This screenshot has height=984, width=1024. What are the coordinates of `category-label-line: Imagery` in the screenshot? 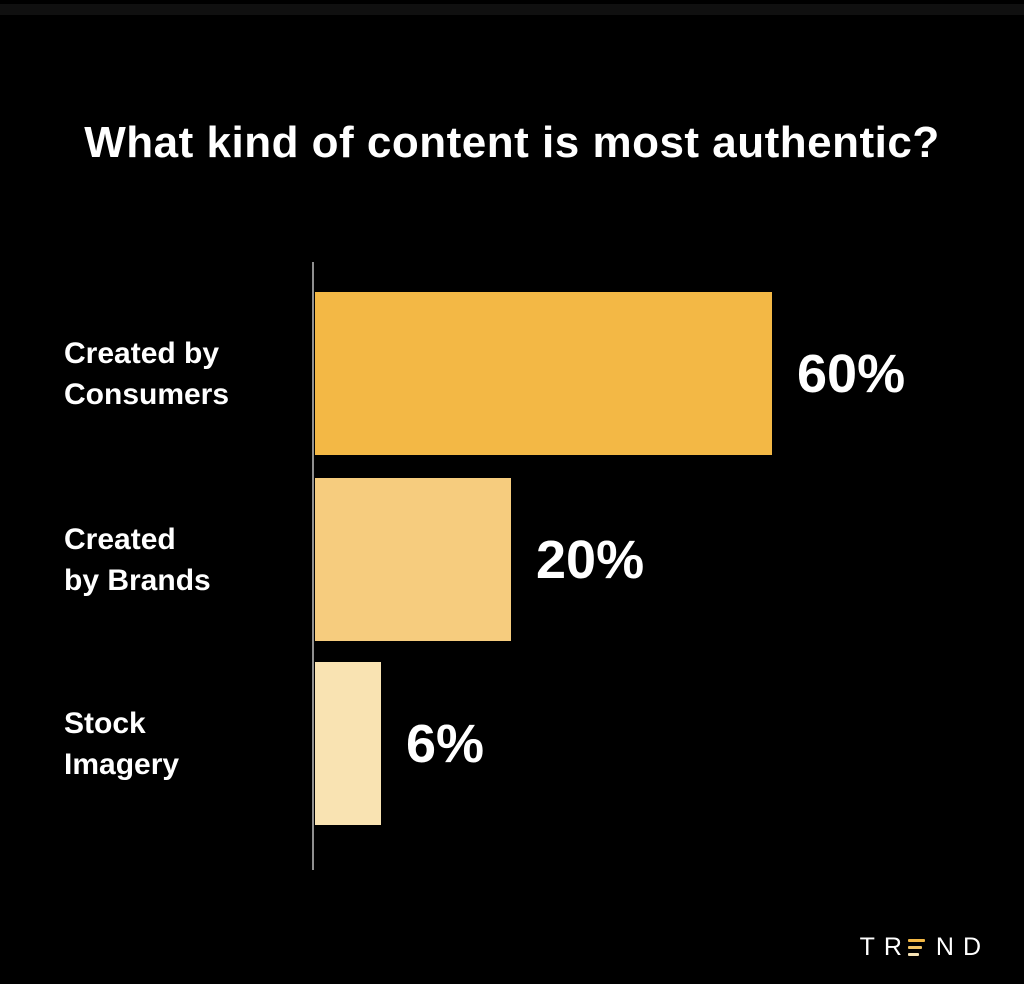 It's located at (122, 764).